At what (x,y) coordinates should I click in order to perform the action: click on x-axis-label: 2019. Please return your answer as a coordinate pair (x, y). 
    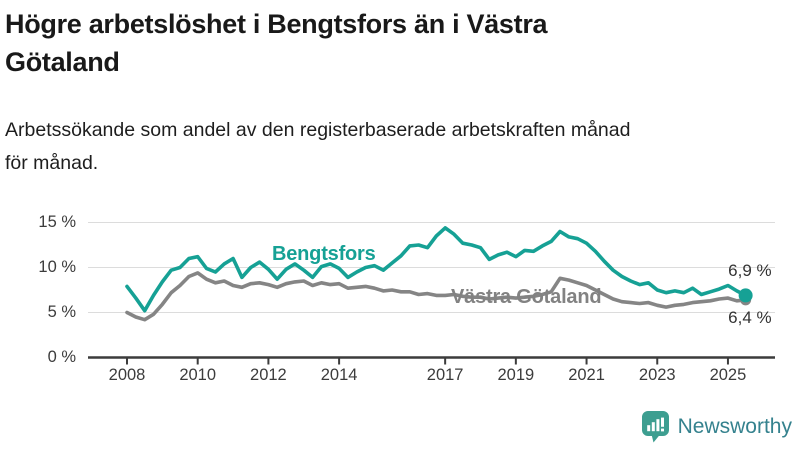
    Looking at the image, I should click on (516, 375).